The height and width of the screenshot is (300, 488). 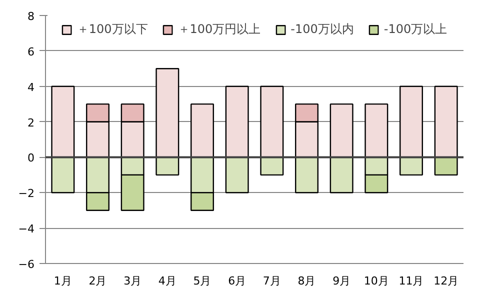 What do you see at coordinates (237, 281) in the screenshot?
I see `x-tick-label: 6月` at bounding box center [237, 281].